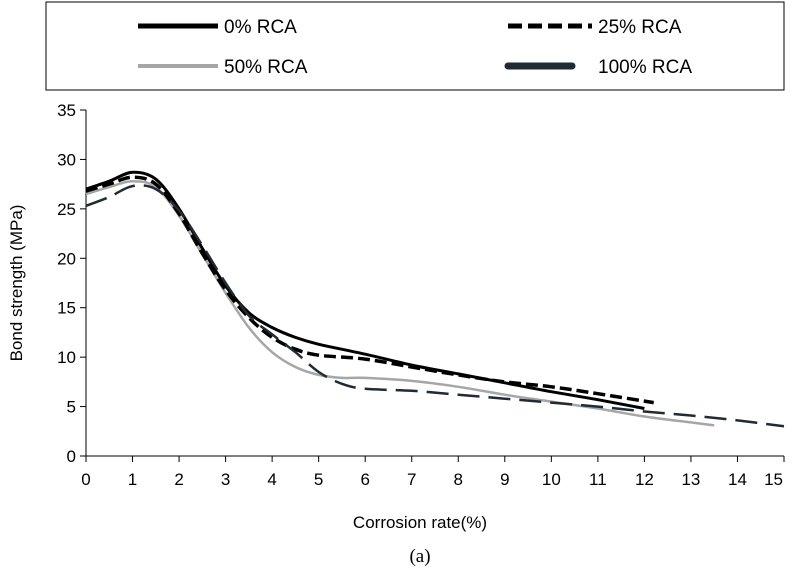 This screenshot has width=795, height=574. What do you see at coordinates (132, 479) in the screenshot?
I see `x-tick-label: 1` at bounding box center [132, 479].